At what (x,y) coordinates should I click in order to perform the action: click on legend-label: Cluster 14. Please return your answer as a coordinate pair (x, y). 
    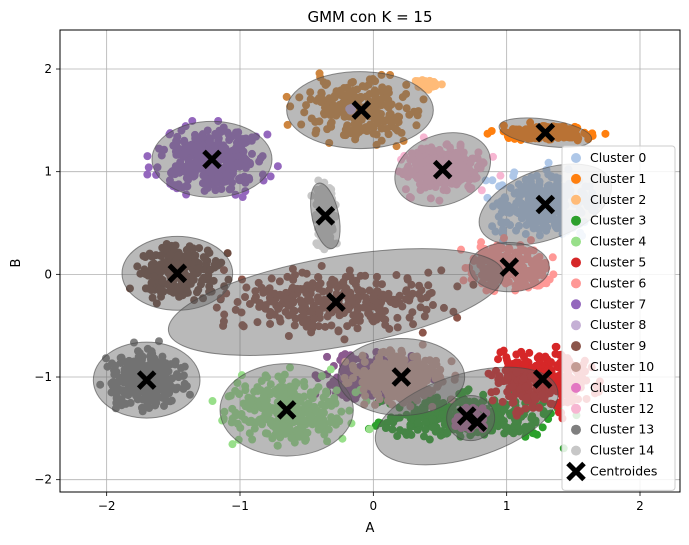
    Looking at the image, I should click on (622, 450).